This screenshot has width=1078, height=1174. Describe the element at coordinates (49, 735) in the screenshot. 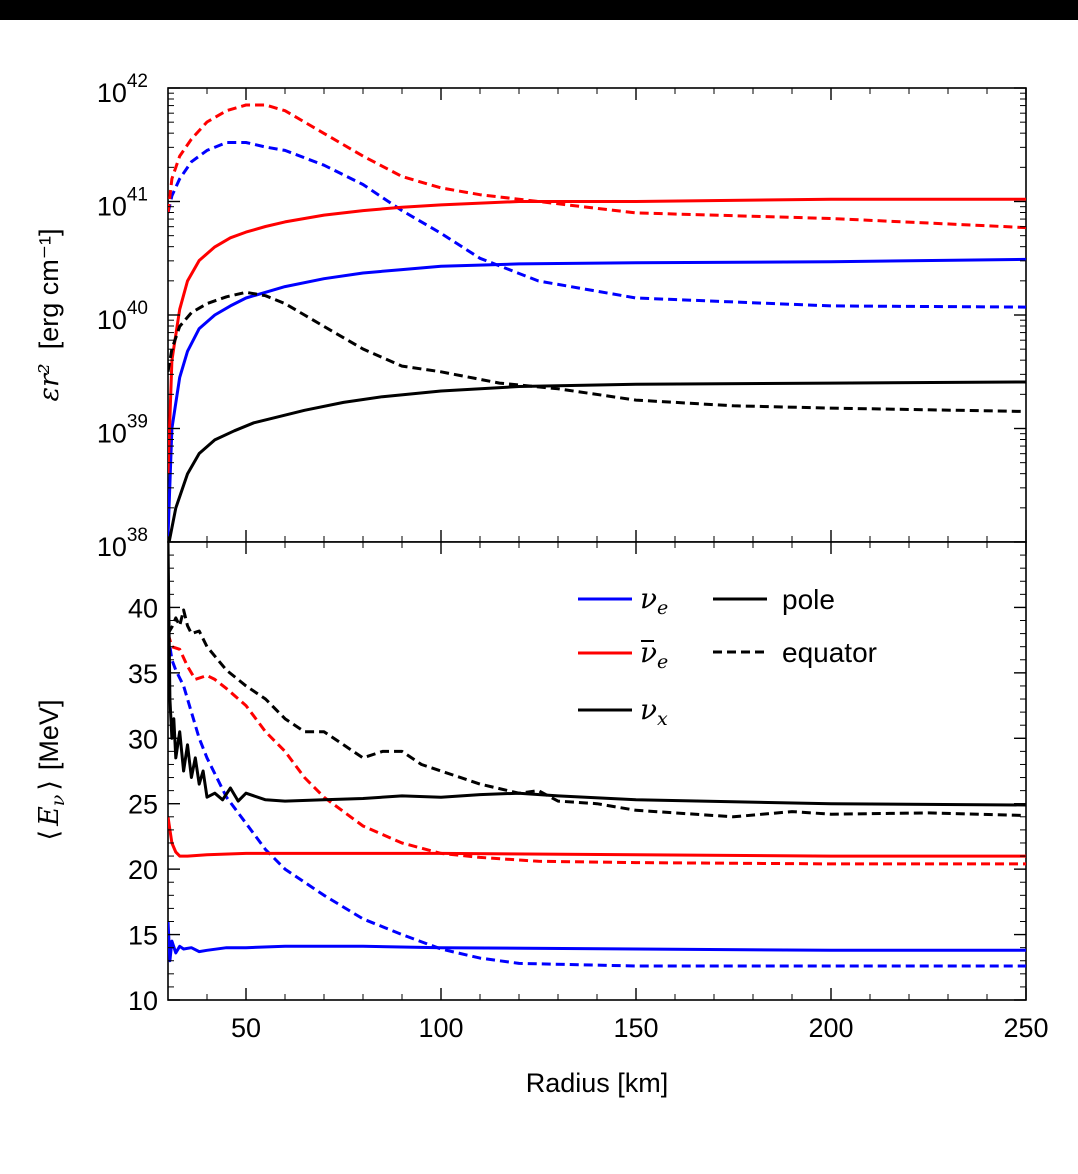

I see `bottom-ylabel-unit: [MeV]` at that location.